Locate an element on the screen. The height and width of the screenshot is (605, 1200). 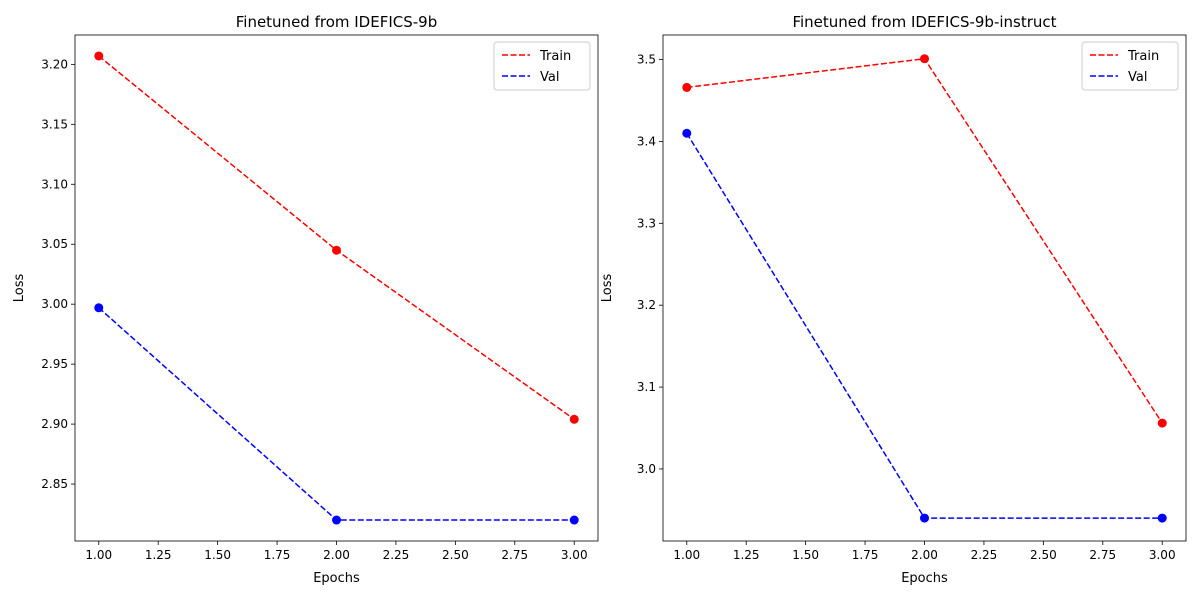
y-tick-label: 3.3 is located at coordinates (646, 223).